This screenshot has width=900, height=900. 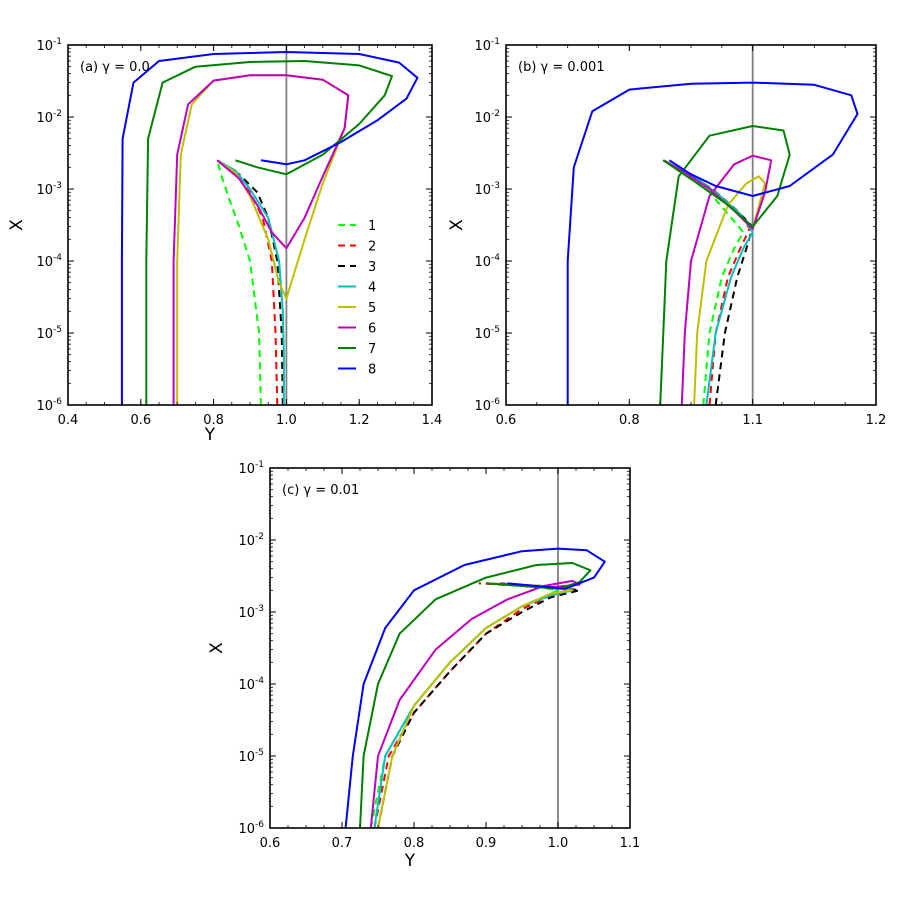 I want to click on panel-label: (a) γ = 0.0, so click(x=115, y=67).